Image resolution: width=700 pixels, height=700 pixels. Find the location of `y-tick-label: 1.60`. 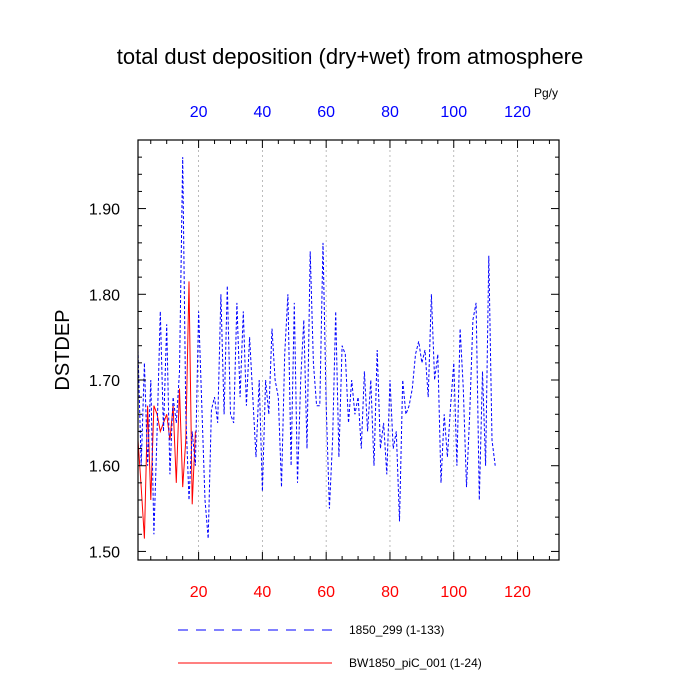

y-tick-label: 1.60 is located at coordinates (104, 467).